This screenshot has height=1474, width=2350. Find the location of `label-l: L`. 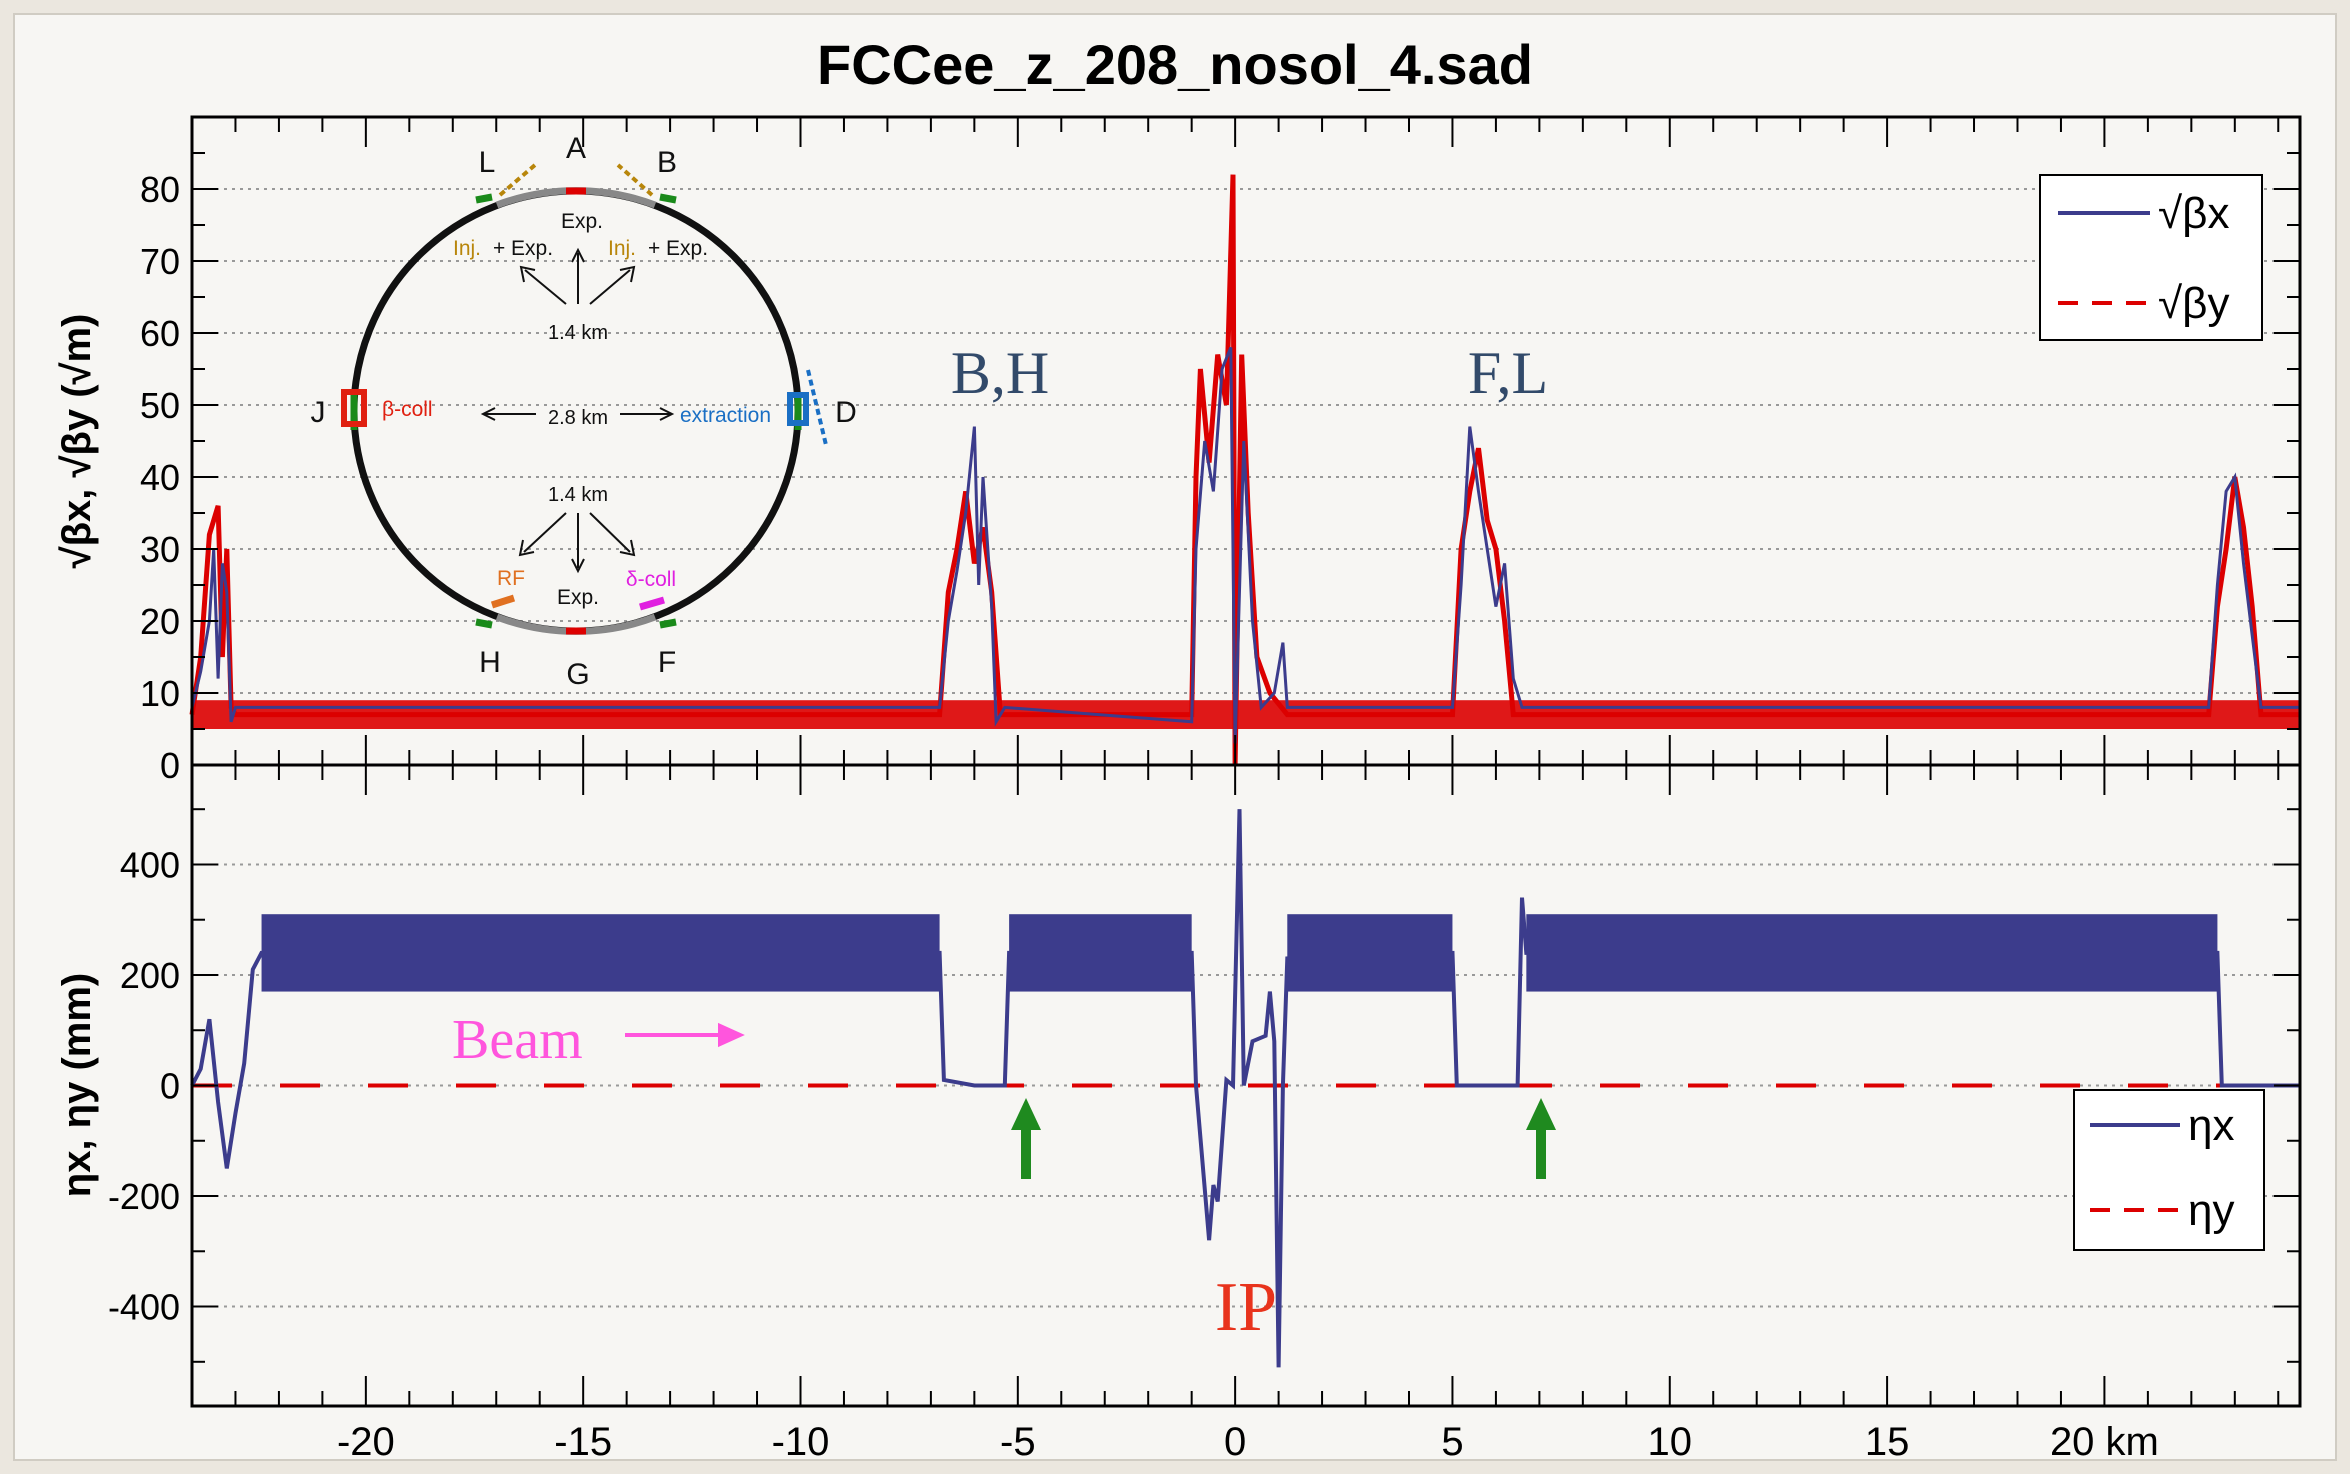

label-l: L is located at coordinates (487, 162).